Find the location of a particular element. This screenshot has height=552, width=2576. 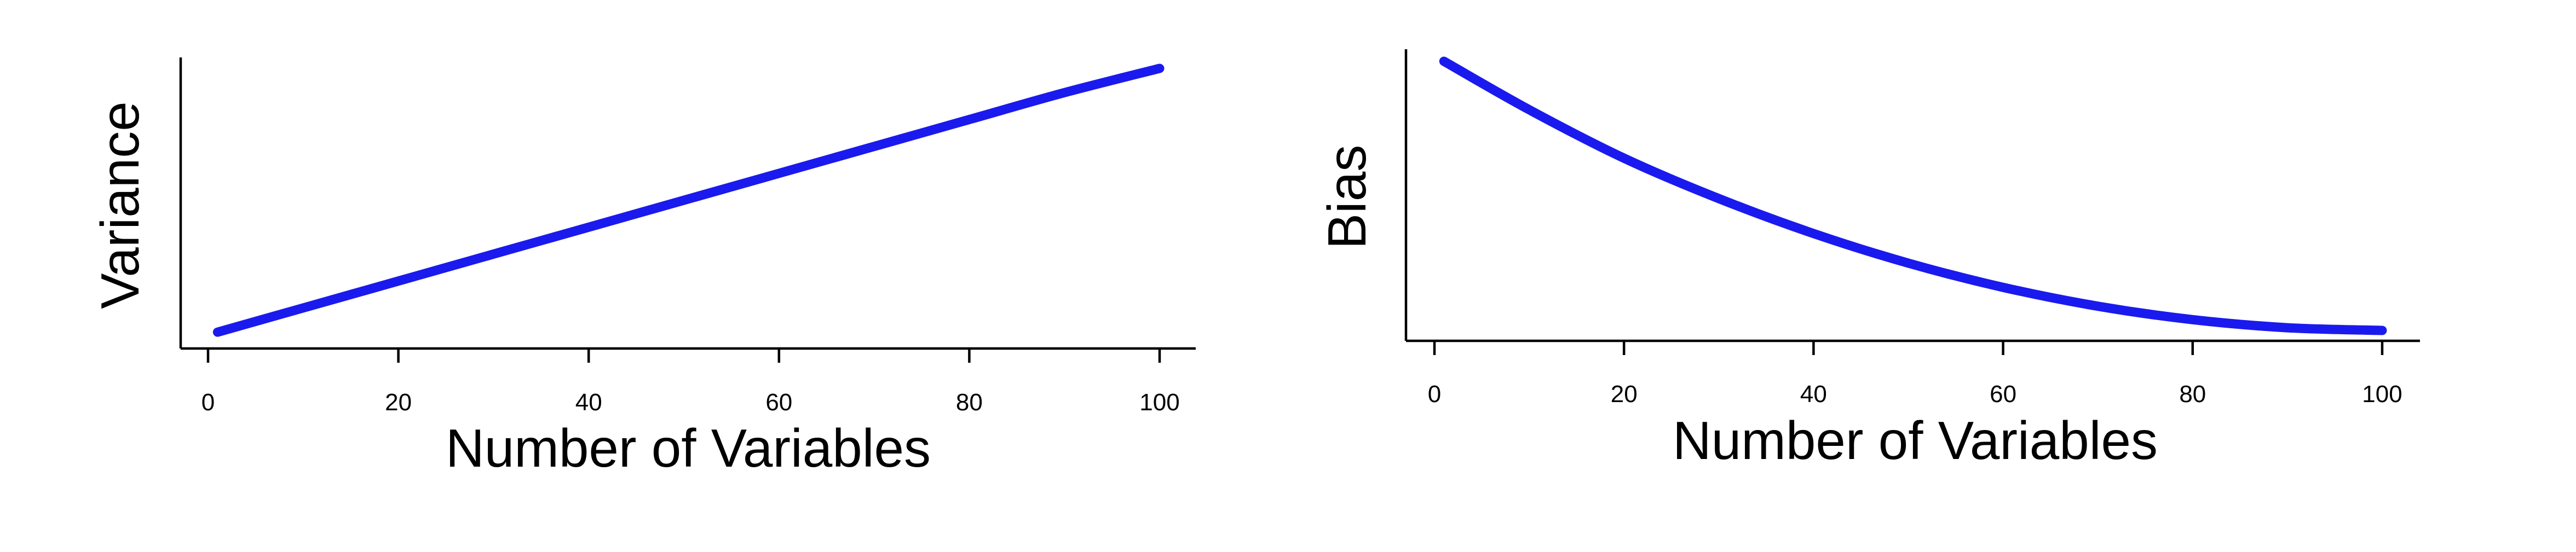

variance-x-tick-label: 100 is located at coordinates (1159, 402).